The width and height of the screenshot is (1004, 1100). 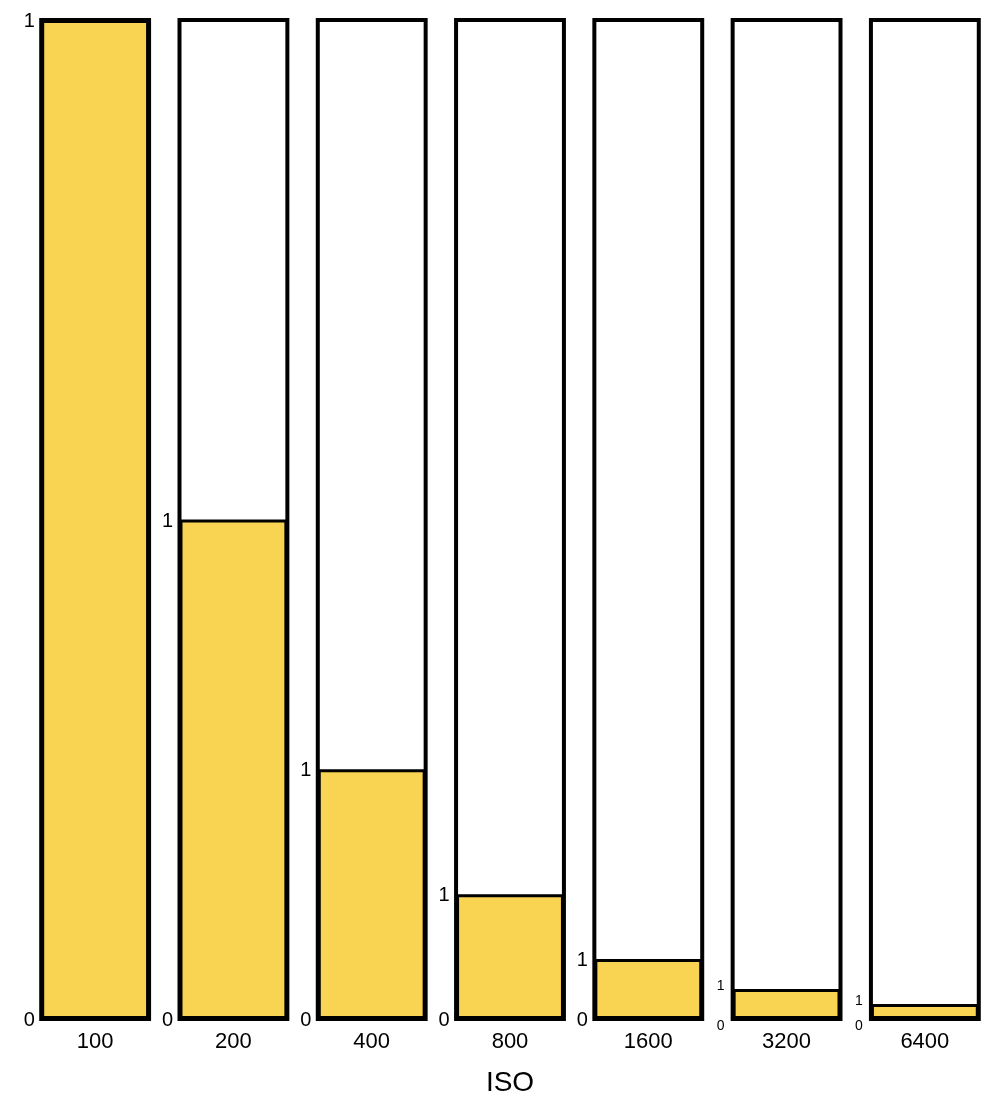 What do you see at coordinates (510, 1081) in the screenshot?
I see `x-axis-title: ISO` at bounding box center [510, 1081].